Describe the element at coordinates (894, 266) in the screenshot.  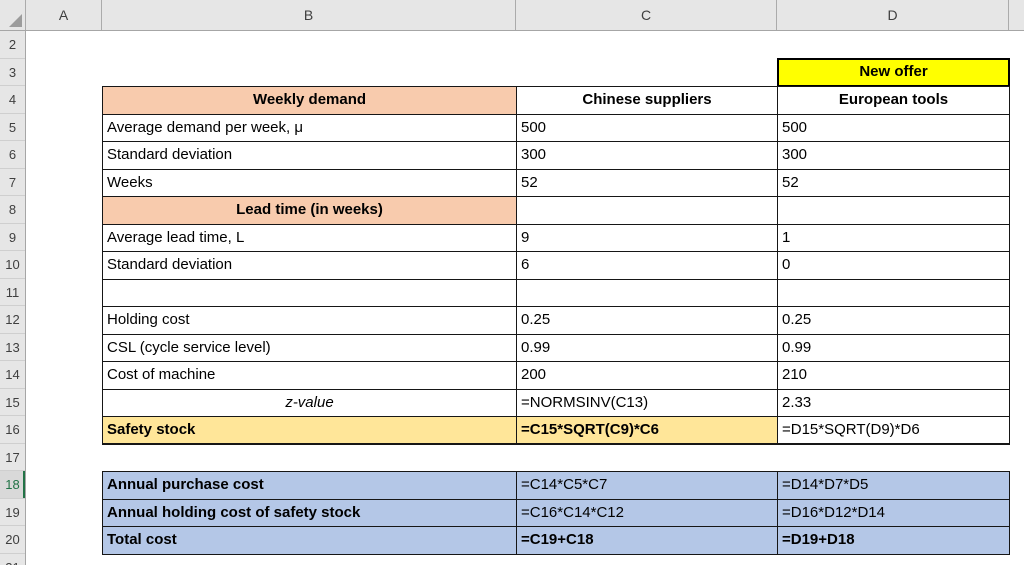
I see `cell-d10: 0` at that location.